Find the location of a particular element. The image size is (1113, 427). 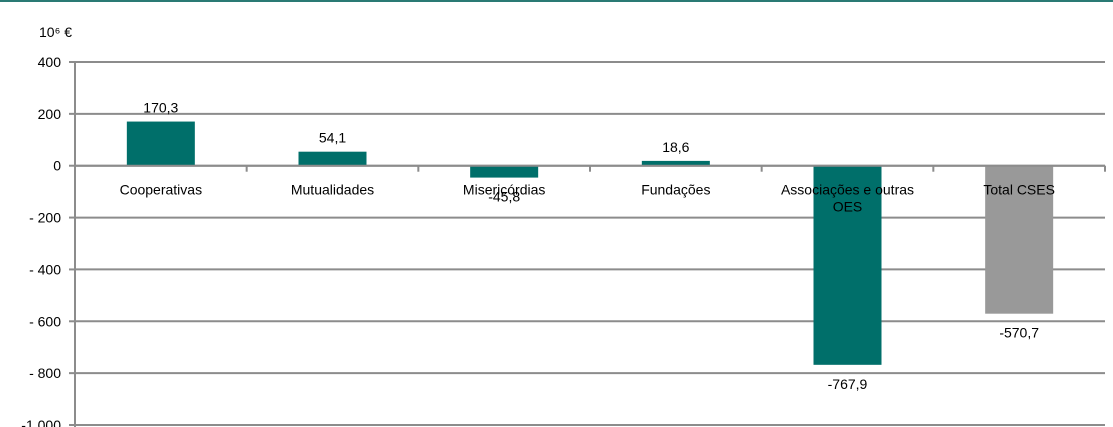

category-label: Misericórdias is located at coordinates (504, 190).